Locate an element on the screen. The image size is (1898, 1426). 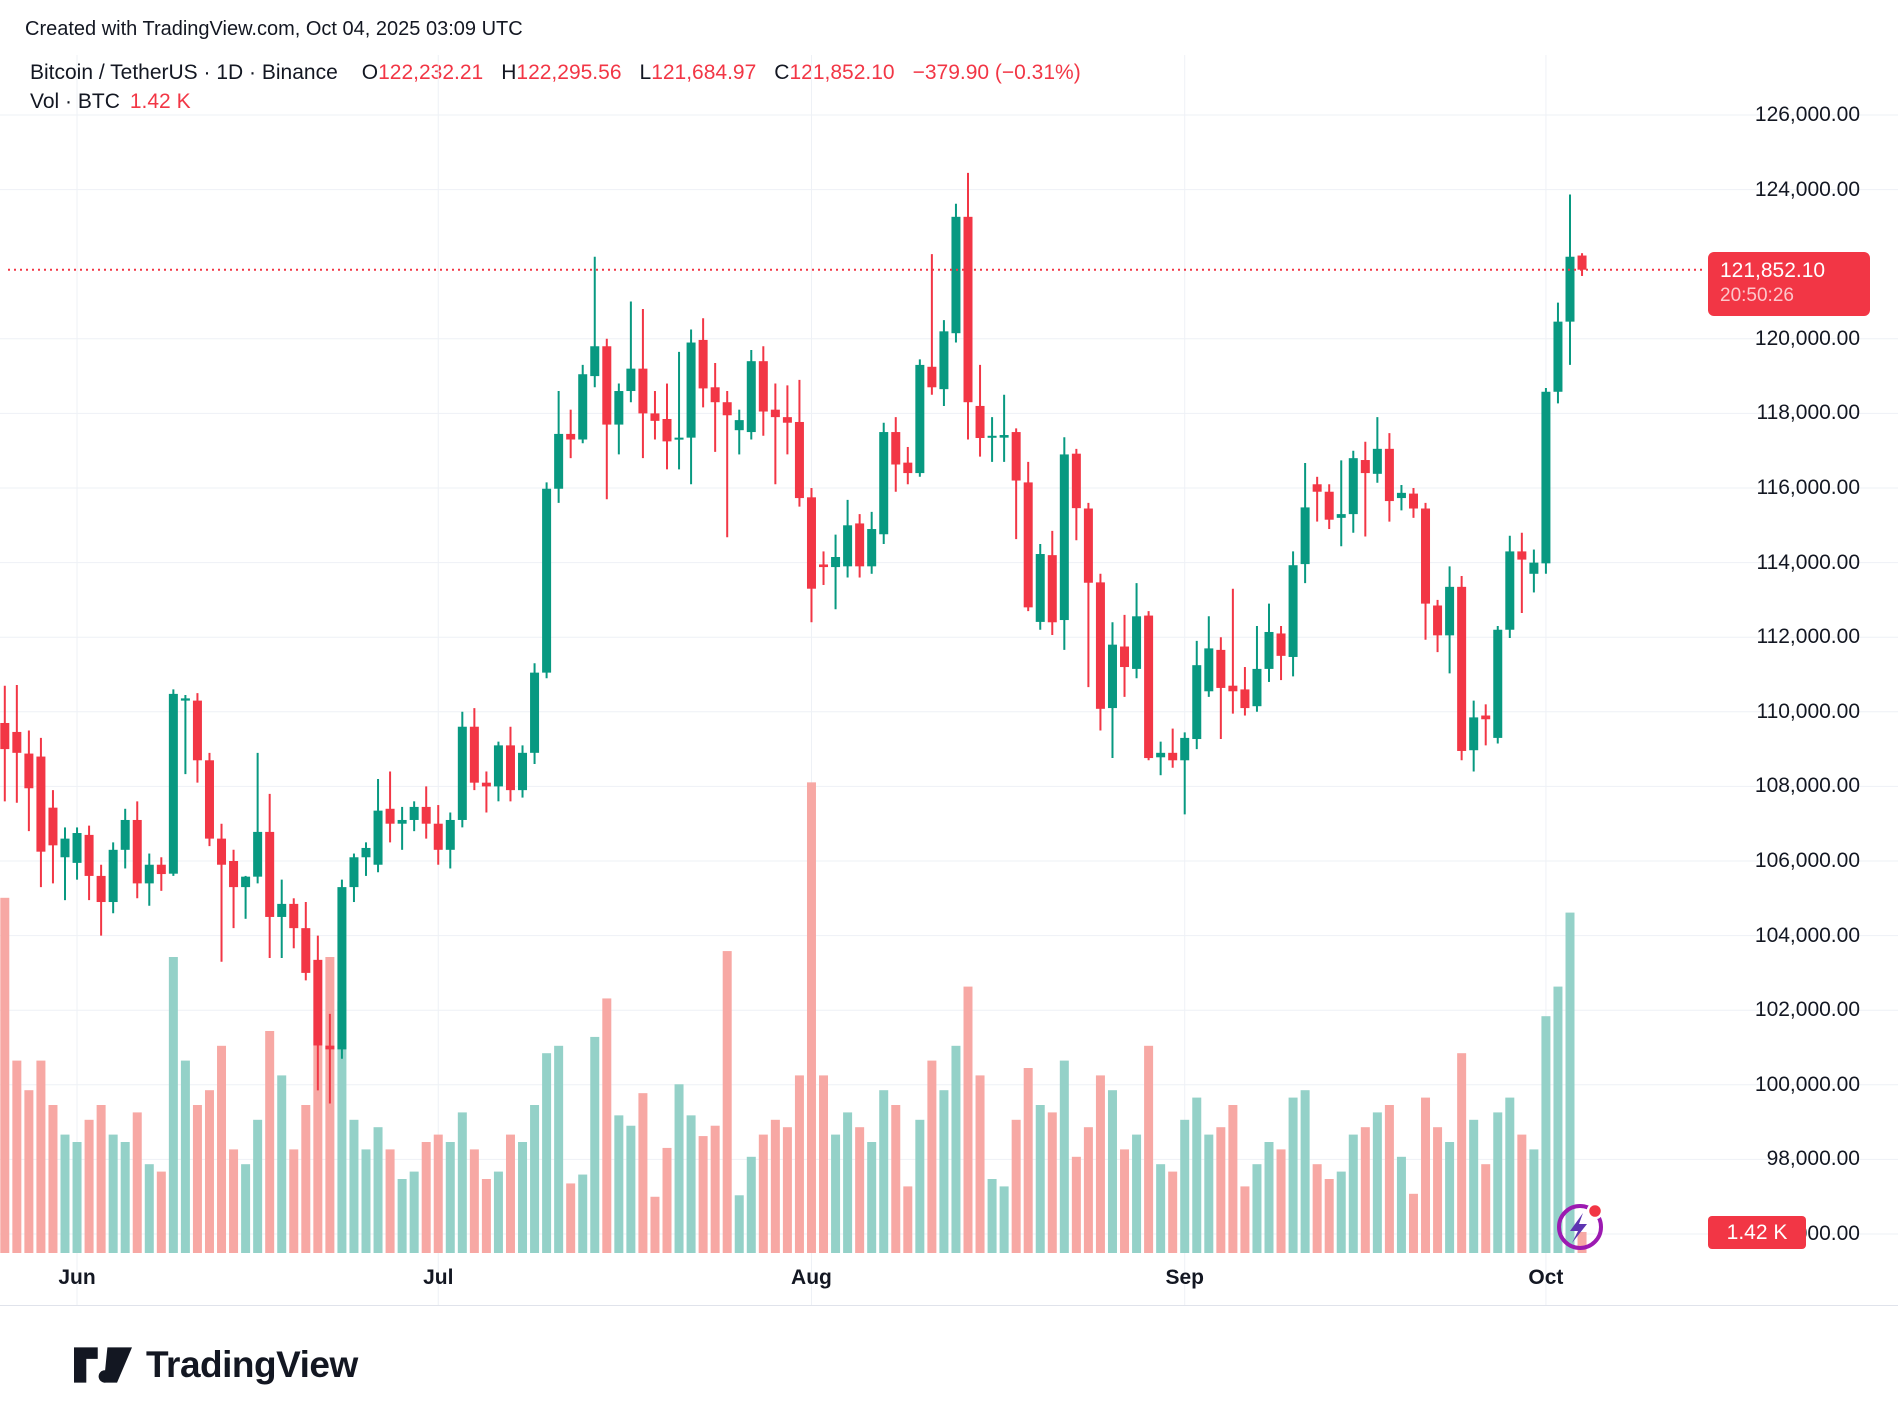
tradingview-logo: TradingView is located at coordinates (216, 1365).